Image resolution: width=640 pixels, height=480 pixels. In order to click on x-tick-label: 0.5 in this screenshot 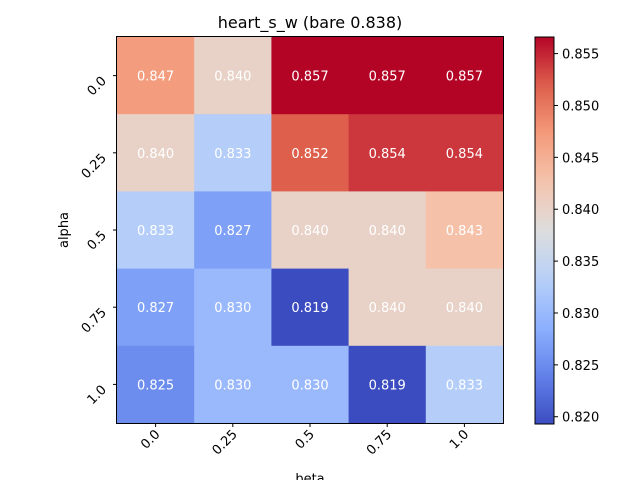, I will do `click(305, 439)`.